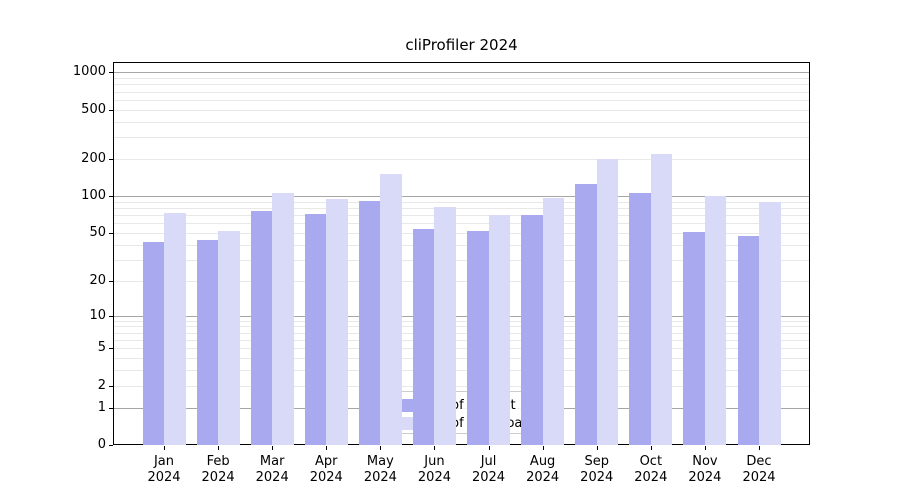  What do you see at coordinates (423, 336) in the screenshot?
I see `bar-distinct-ips-jun` at bounding box center [423, 336].